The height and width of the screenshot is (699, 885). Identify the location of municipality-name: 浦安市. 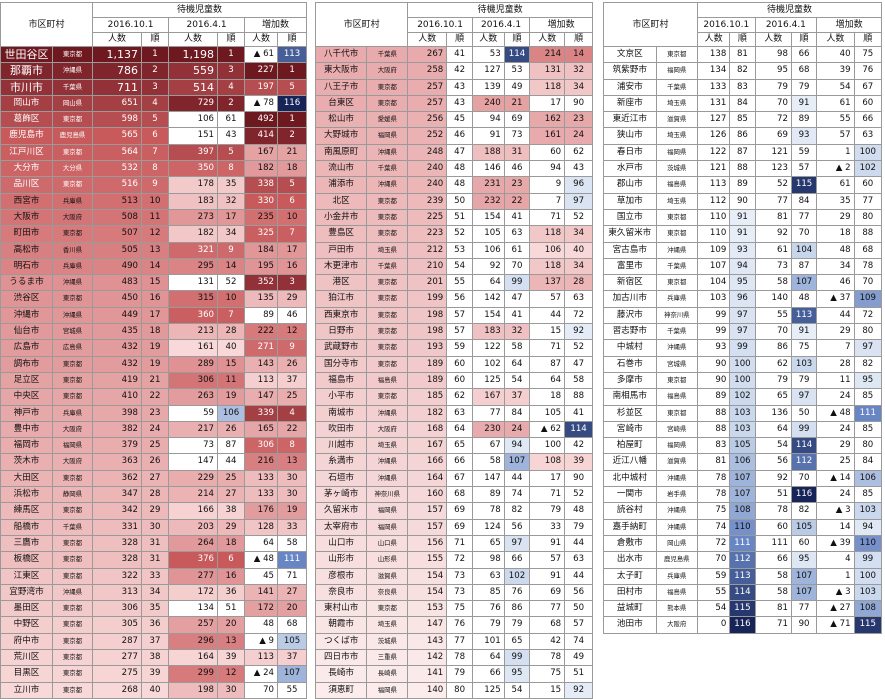
(630, 87).